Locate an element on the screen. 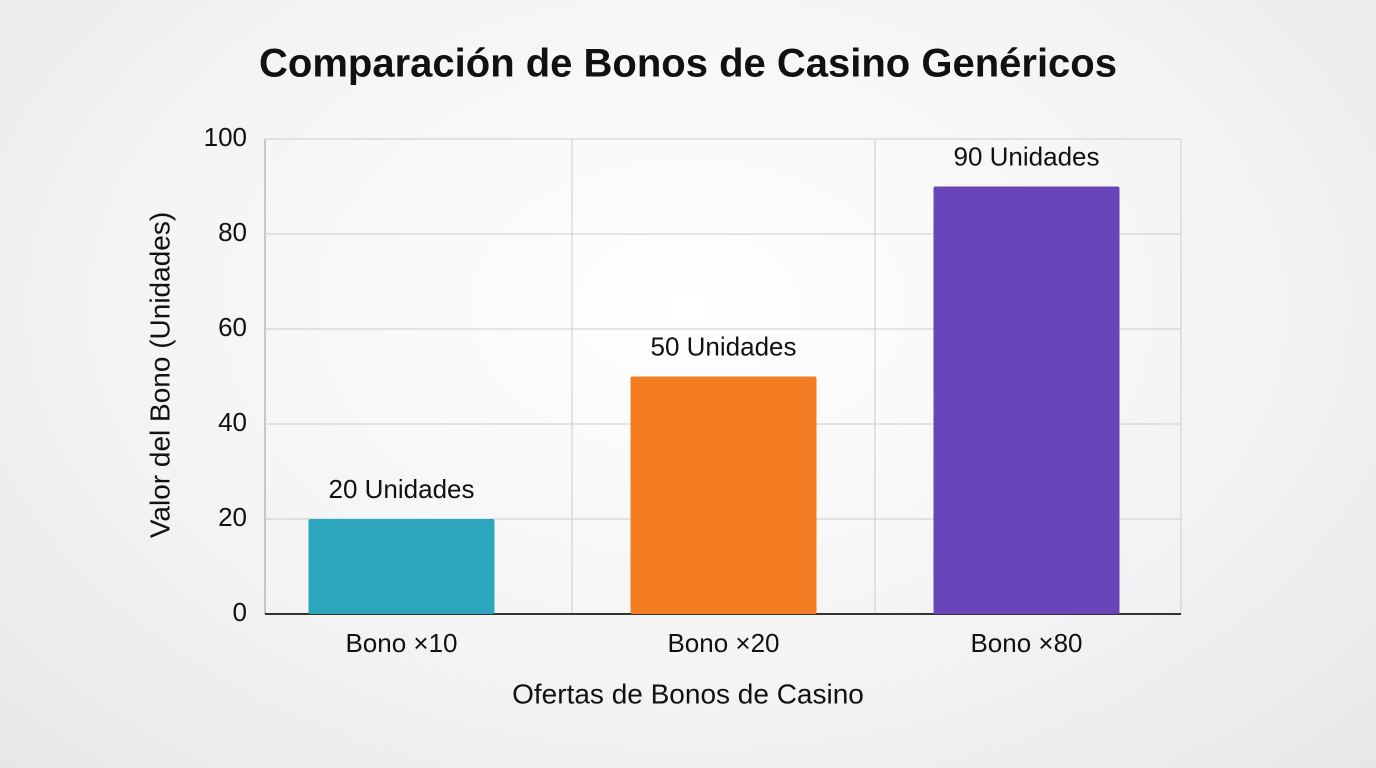 The image size is (1376, 768). y-tick-label: 80 is located at coordinates (232, 232).